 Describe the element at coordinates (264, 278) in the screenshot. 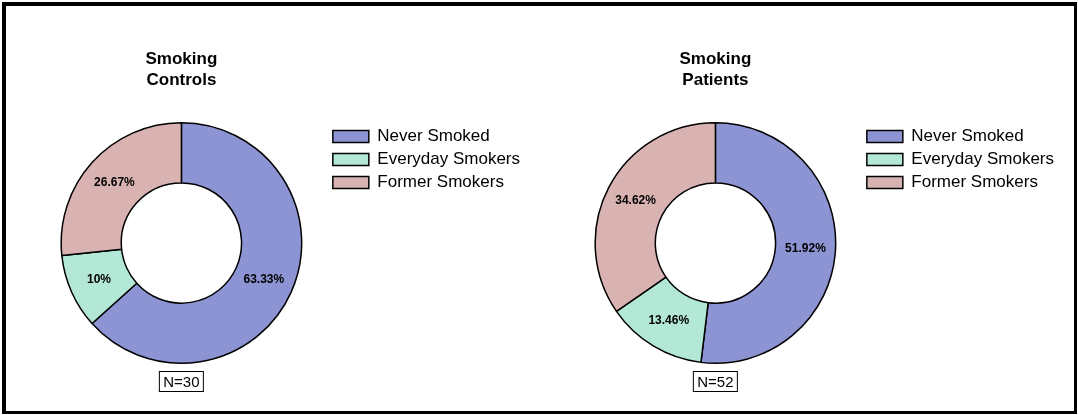

I see `data-label: 63.33%` at that location.